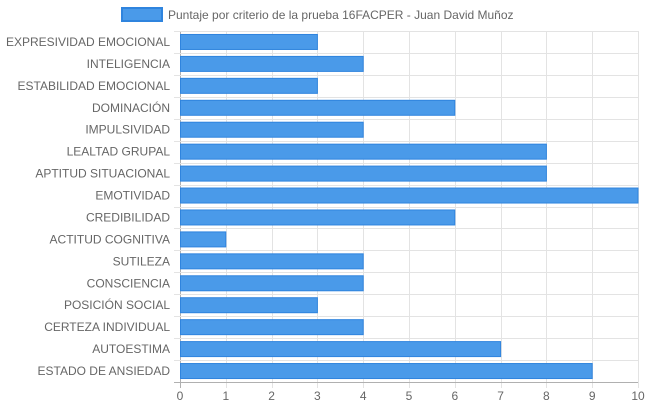 The image size is (648, 410). What do you see at coordinates (592, 396) in the screenshot?
I see `x-tick-label: 9` at bounding box center [592, 396].